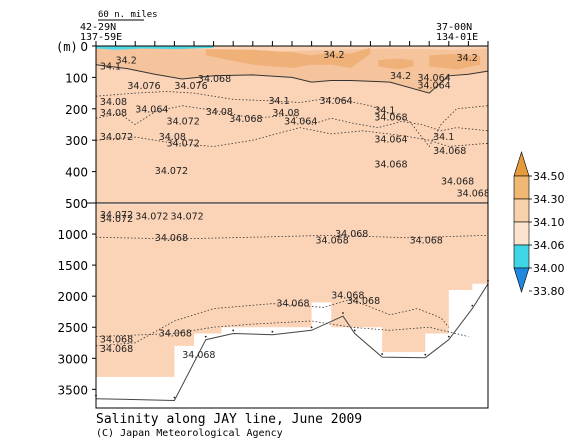 This screenshot has height=441, width=570. Describe the element at coordinates (183, 121) in the screenshot. I see `upper-contour-label-19: 34.072` at that location.